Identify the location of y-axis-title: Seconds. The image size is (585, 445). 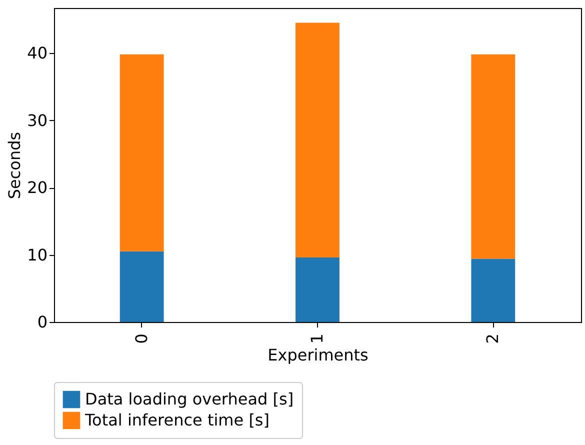
(14, 166).